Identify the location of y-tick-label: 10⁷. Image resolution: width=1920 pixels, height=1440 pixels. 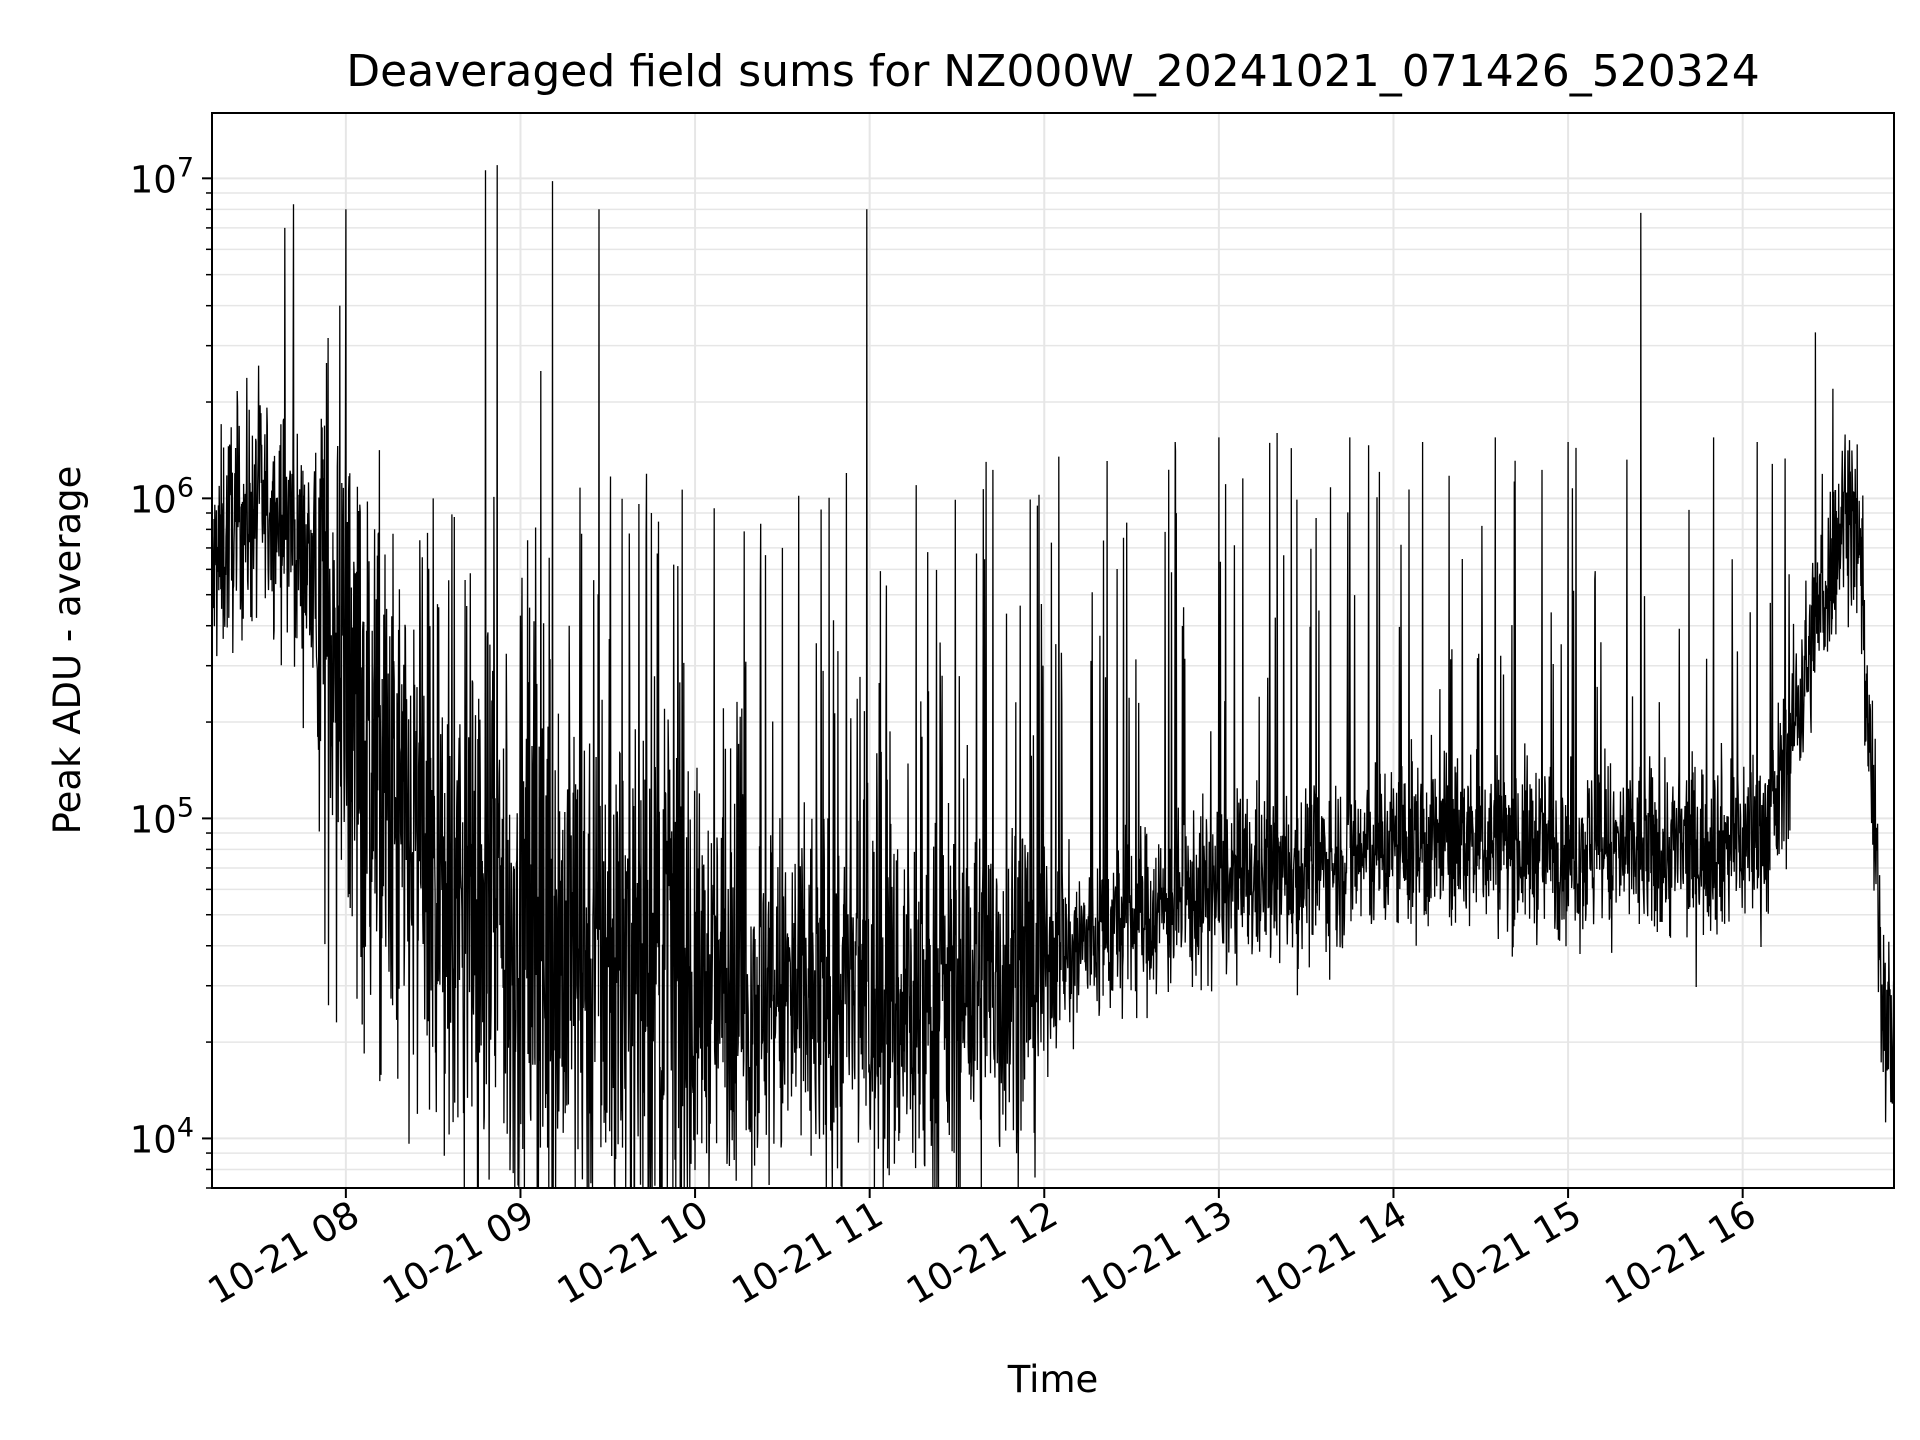
(162, 176).